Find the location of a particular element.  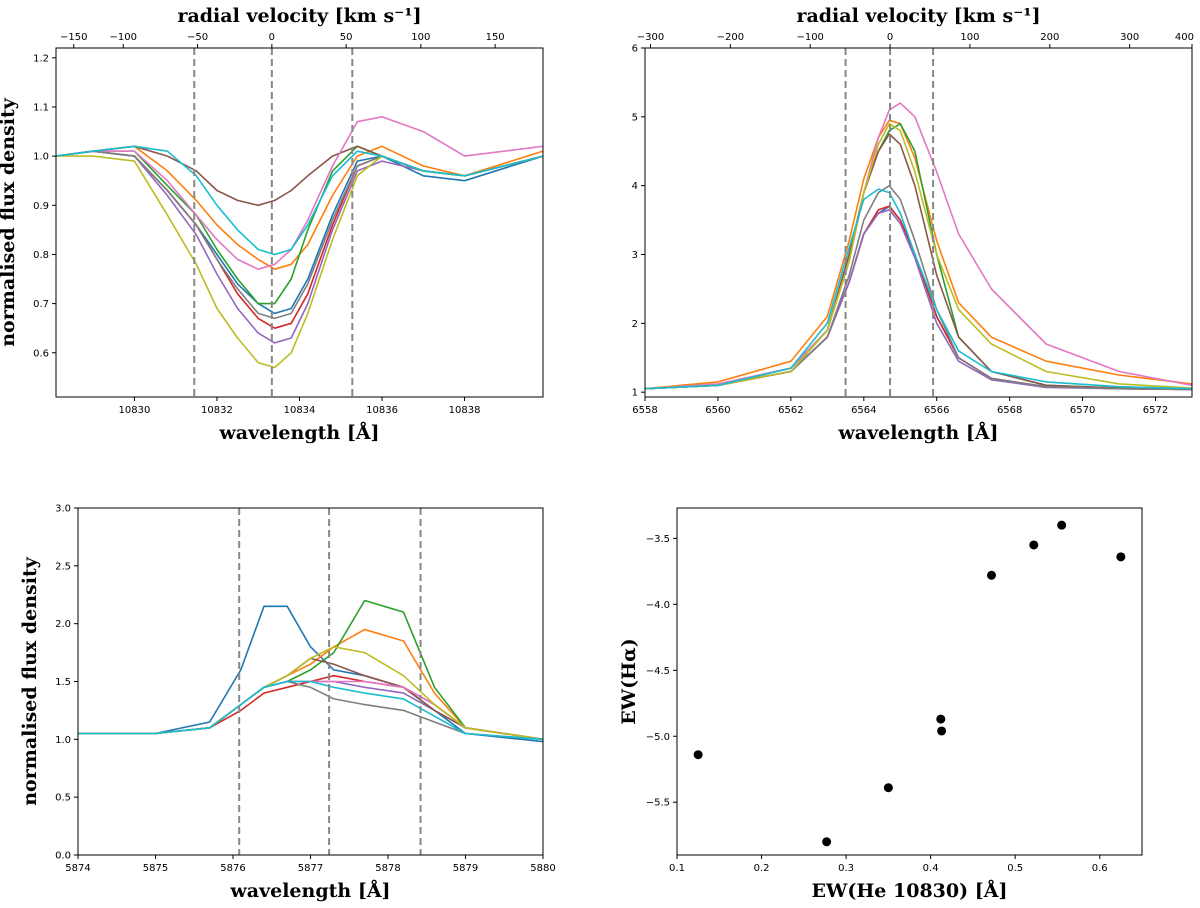

y-tick-label: 0.5 is located at coordinates (63, 798).